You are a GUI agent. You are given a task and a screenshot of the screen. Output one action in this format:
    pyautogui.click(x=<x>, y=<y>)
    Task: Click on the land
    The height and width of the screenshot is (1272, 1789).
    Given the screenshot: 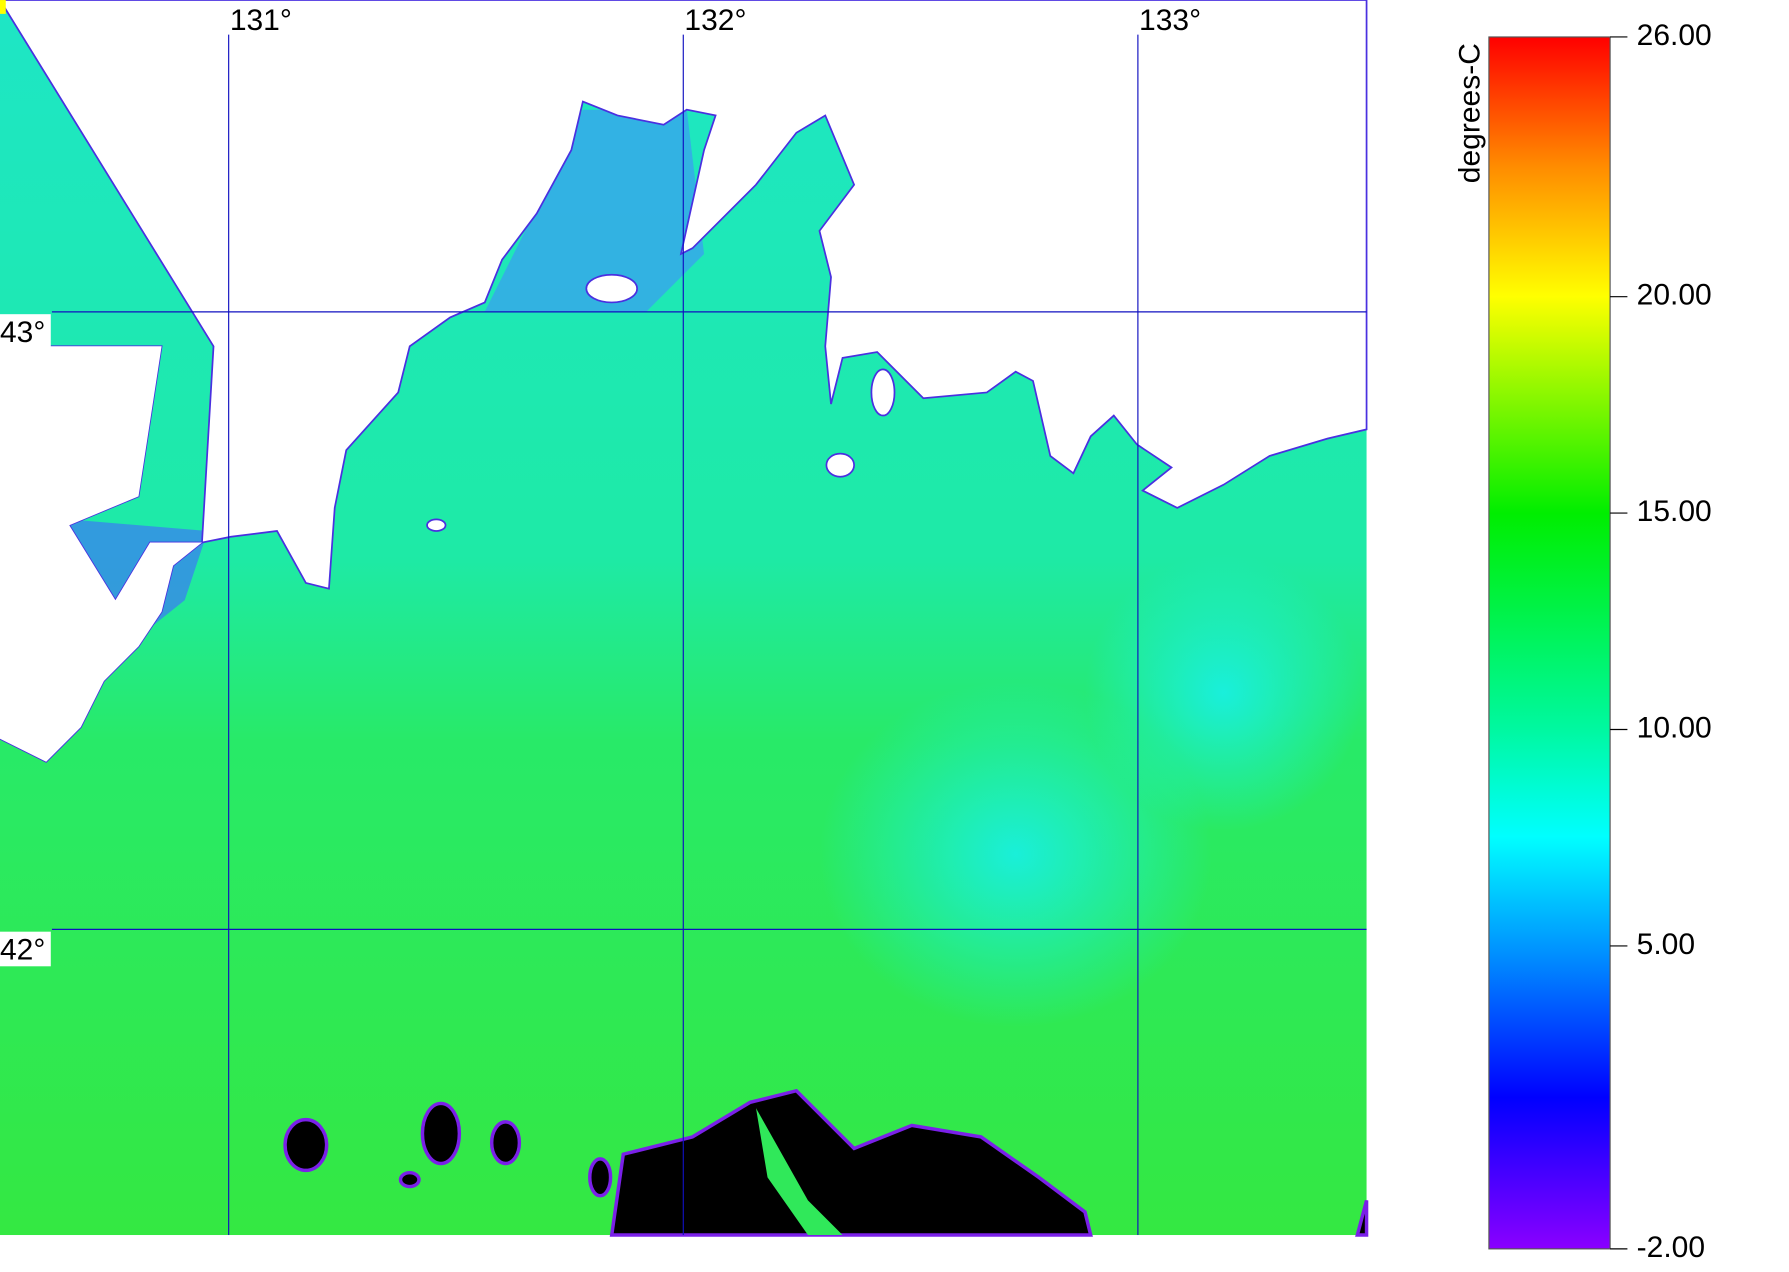 What is the action you would take?
    pyautogui.click(x=101, y=554)
    